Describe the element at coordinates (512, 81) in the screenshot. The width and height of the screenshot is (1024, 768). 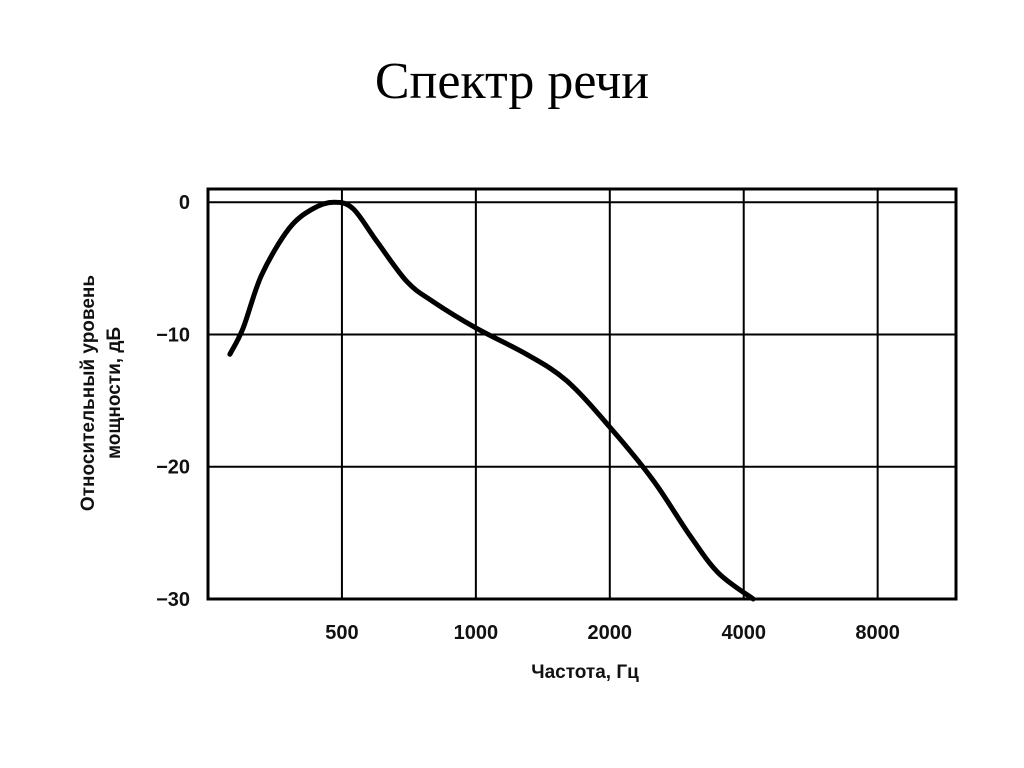
I see `slide-title: Спектр речи` at that location.